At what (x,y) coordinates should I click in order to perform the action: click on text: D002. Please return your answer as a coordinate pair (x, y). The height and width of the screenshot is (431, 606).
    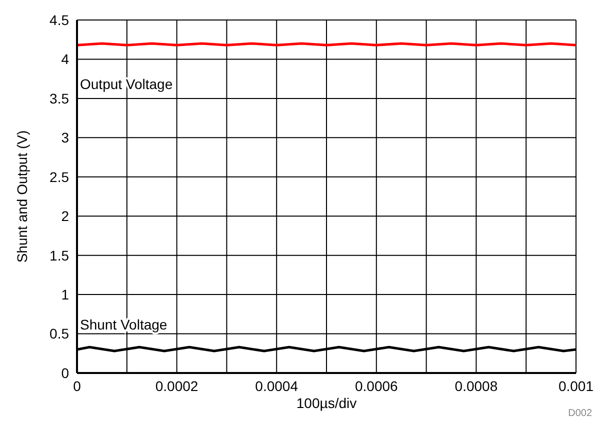
    Looking at the image, I should click on (580, 413).